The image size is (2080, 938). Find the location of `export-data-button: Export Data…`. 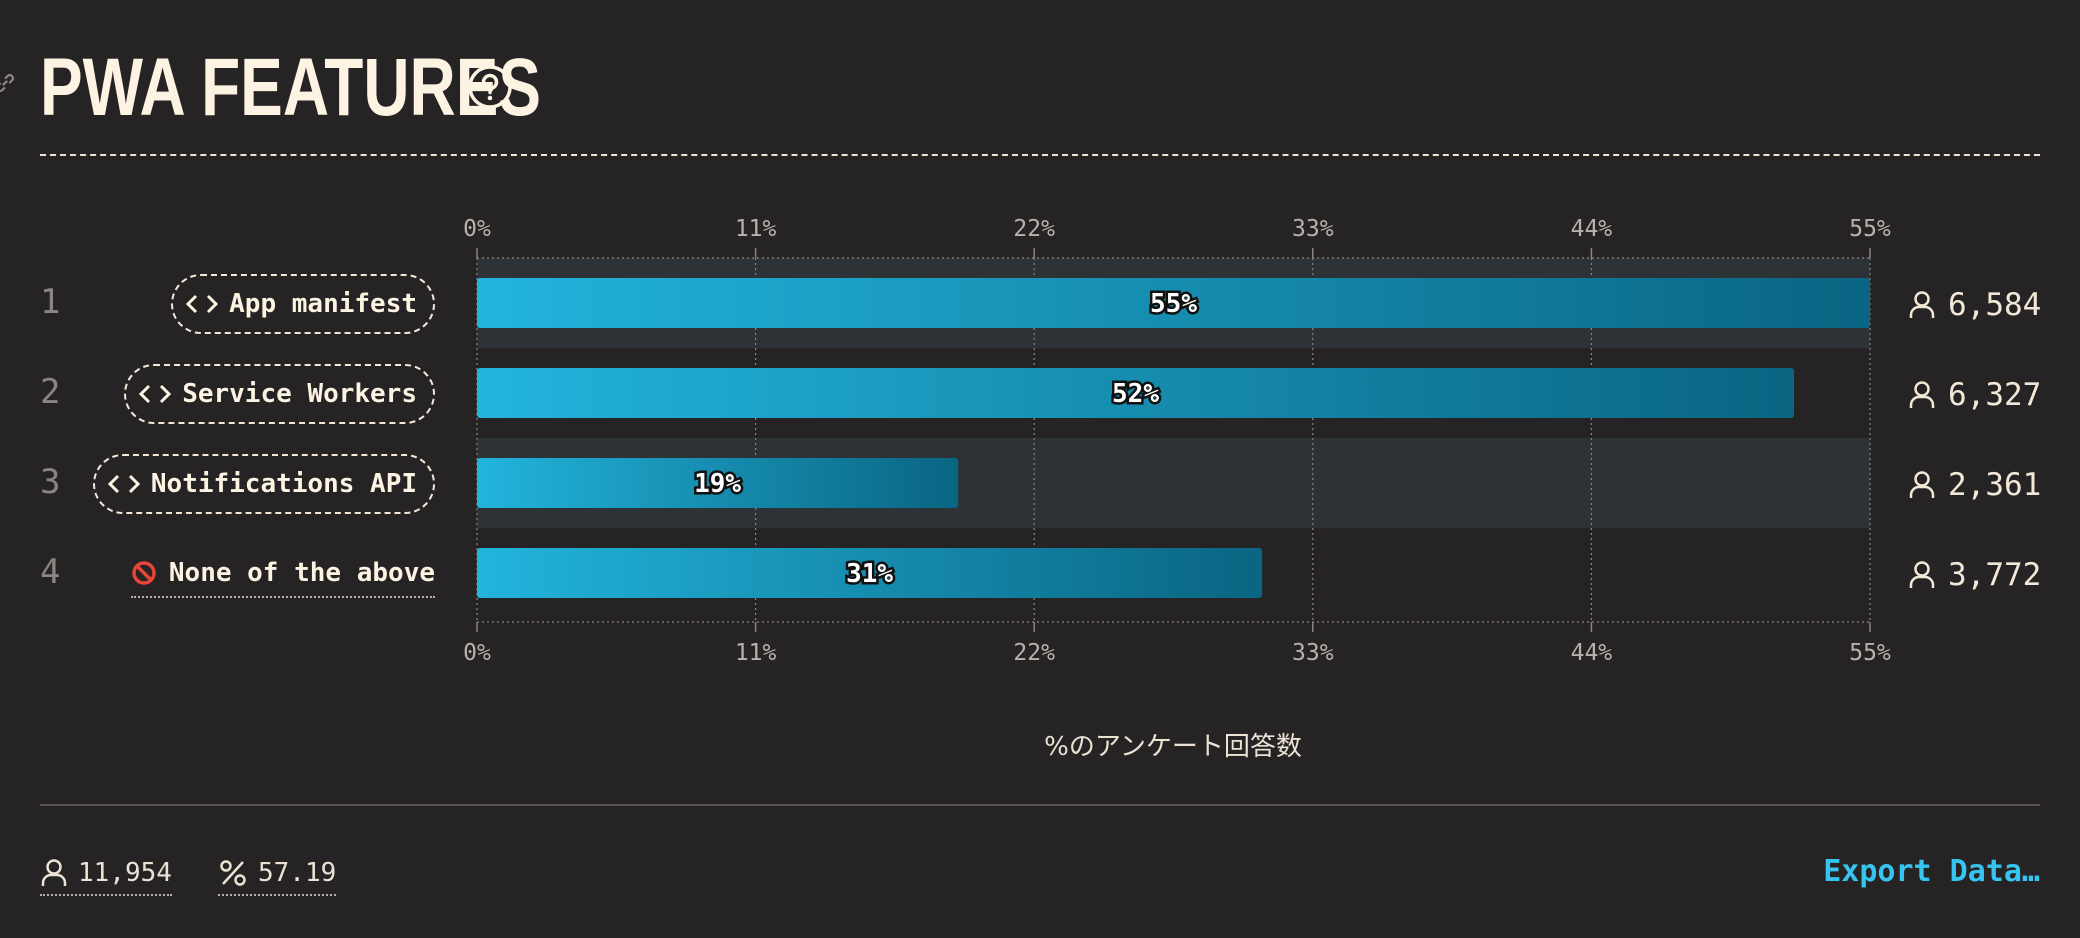

export-data-button: Export Data… is located at coordinates (1931, 871).